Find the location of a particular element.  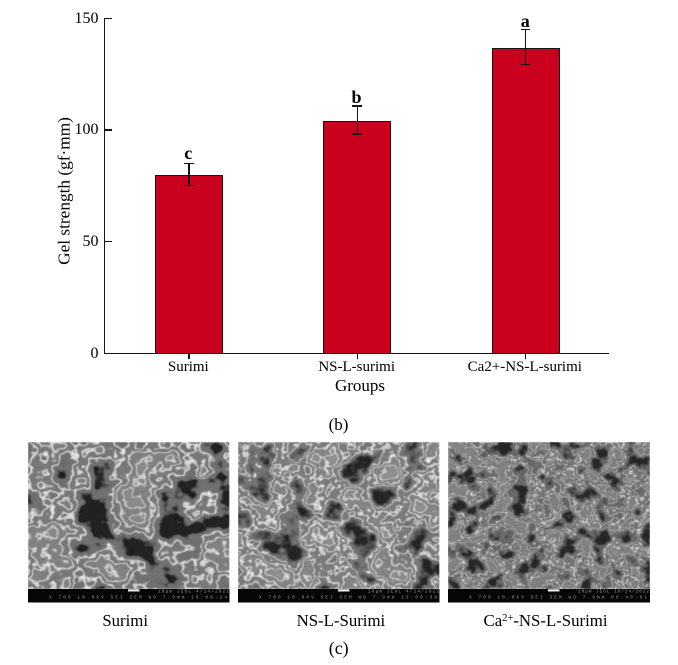

svg-text:X 700 10.0kV SEI SEM WD: X 700 10.0kV SEI SEM WD 7.9mm 09:40:01 is located at coordinates (558, 598).